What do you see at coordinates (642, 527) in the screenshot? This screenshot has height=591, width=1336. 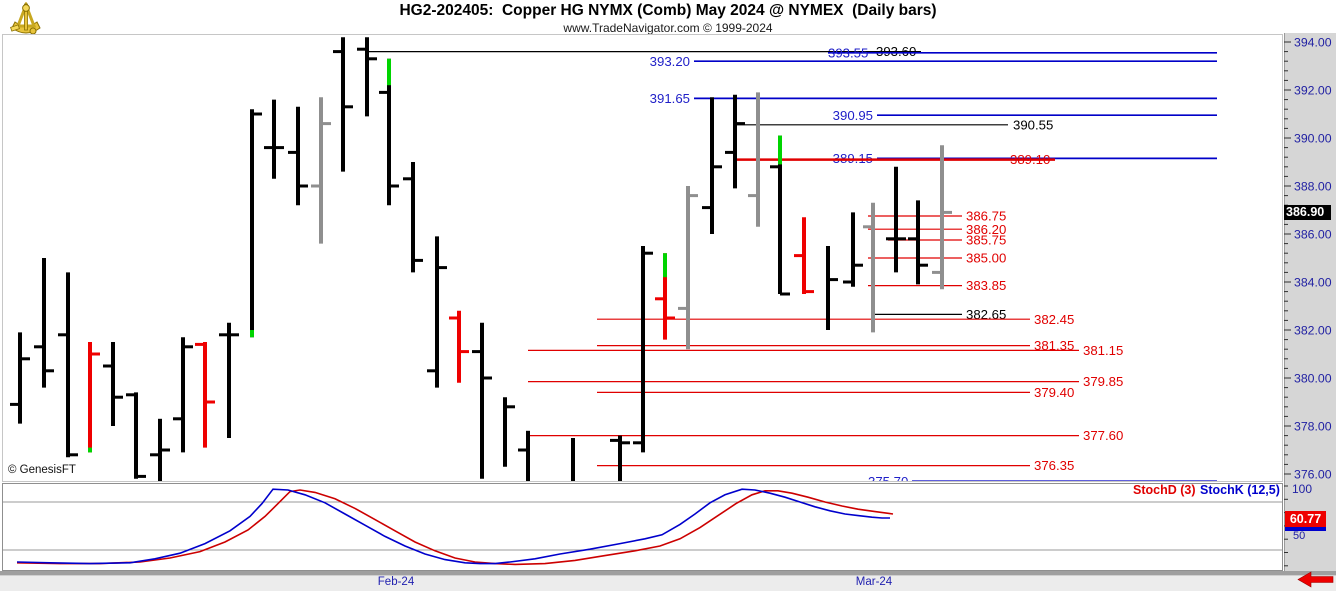 I see `stochastic-panel` at bounding box center [642, 527].